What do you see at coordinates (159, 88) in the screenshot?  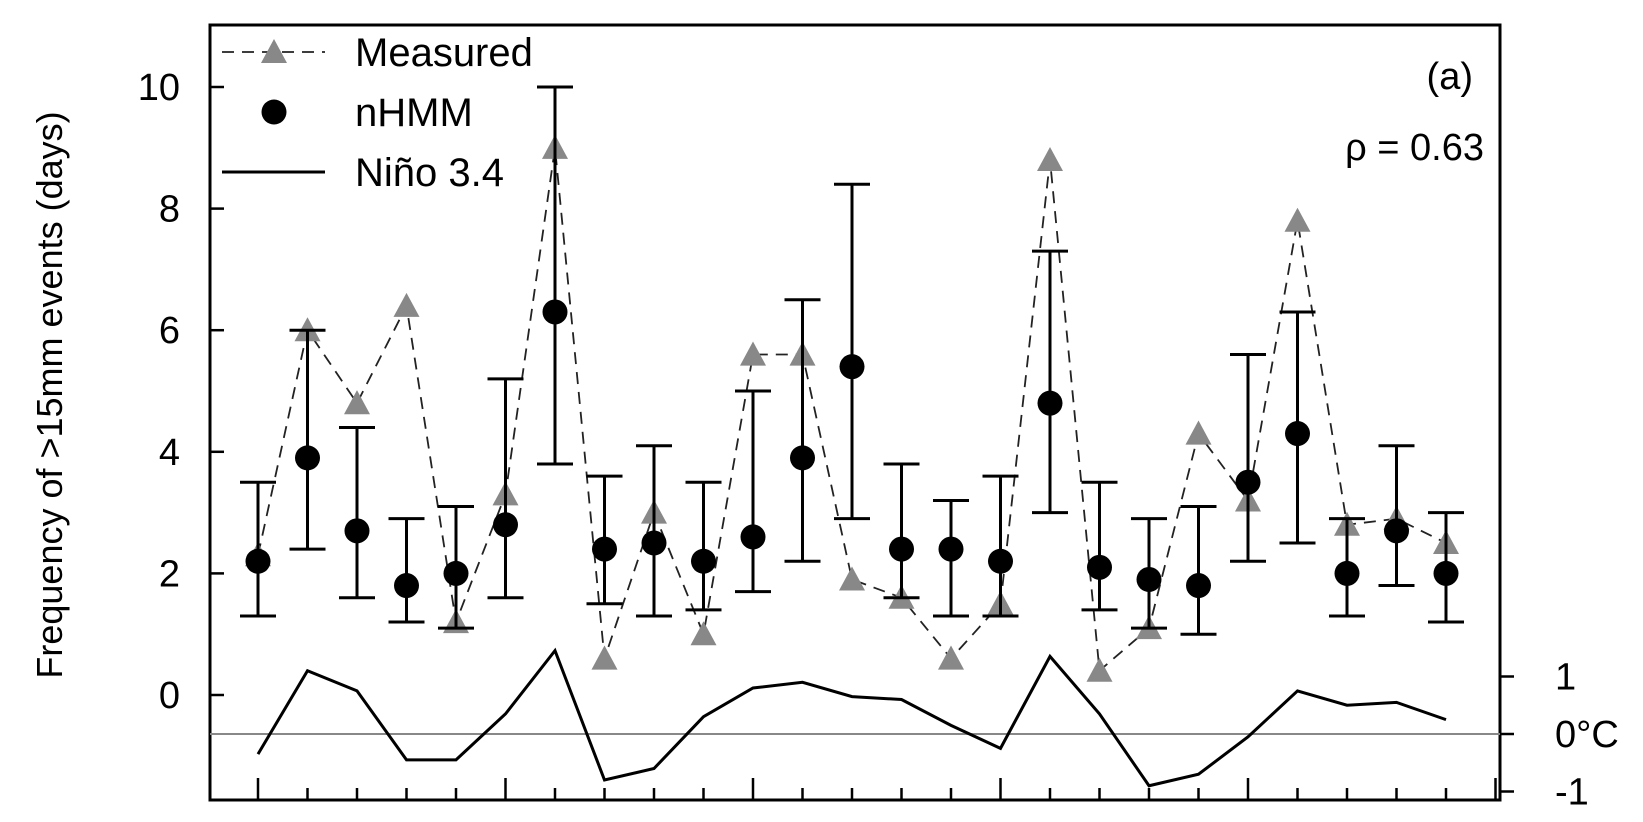 I see `y-tick-label-10: 10` at bounding box center [159, 88].